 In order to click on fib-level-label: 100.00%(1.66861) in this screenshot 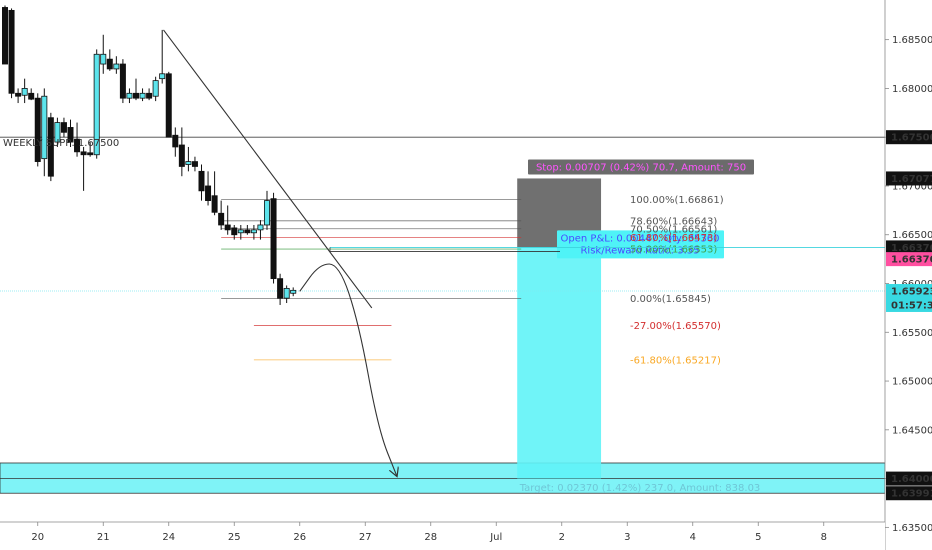, I will do `click(677, 200)`.